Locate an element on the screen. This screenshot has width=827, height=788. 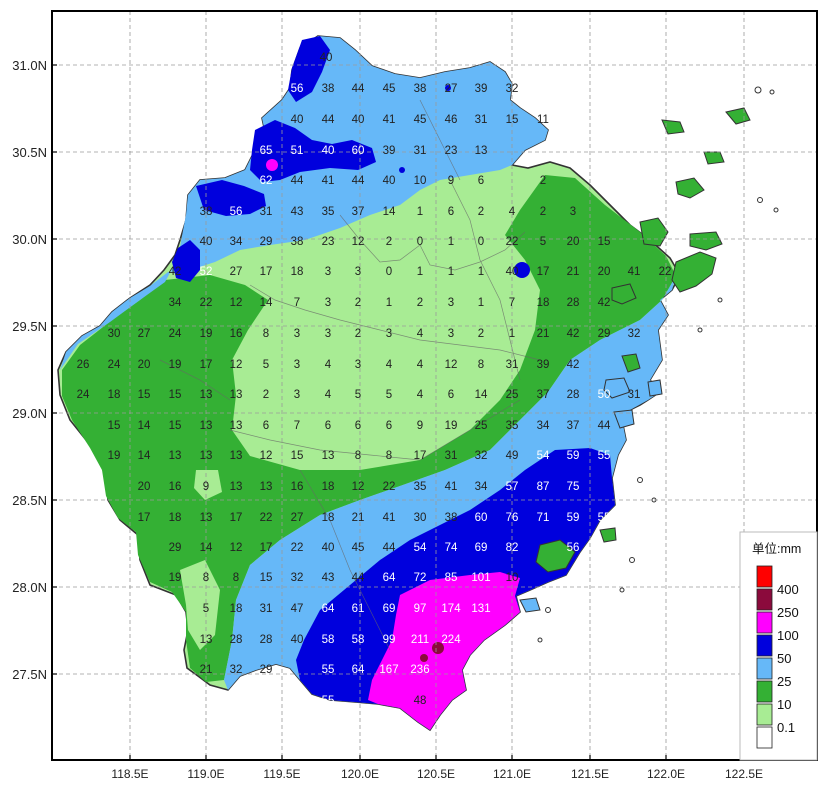
latitude-label: 28.5N is located at coordinates (29, 500).